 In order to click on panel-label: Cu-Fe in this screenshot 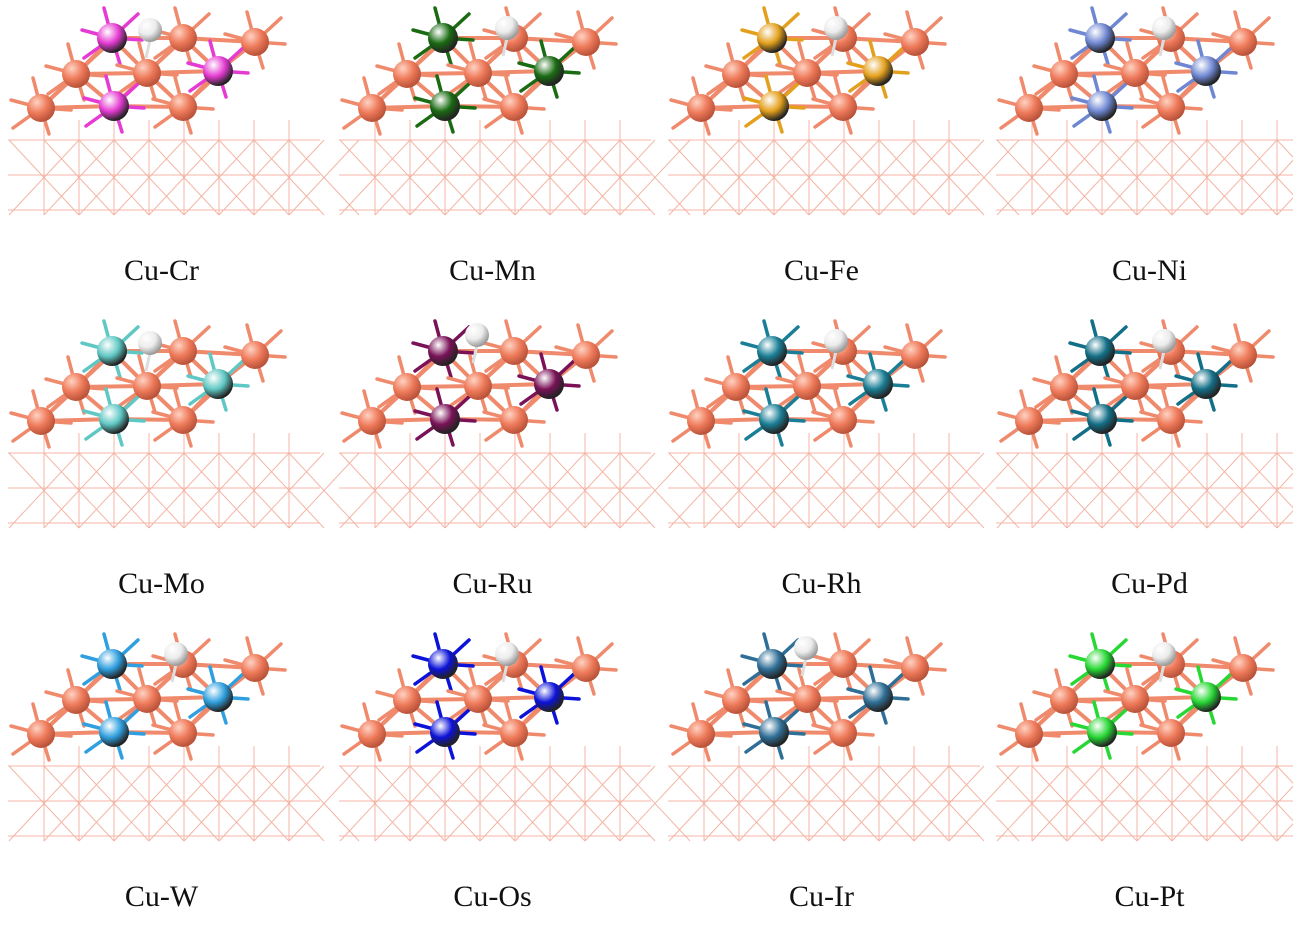, I will do `click(821, 270)`.